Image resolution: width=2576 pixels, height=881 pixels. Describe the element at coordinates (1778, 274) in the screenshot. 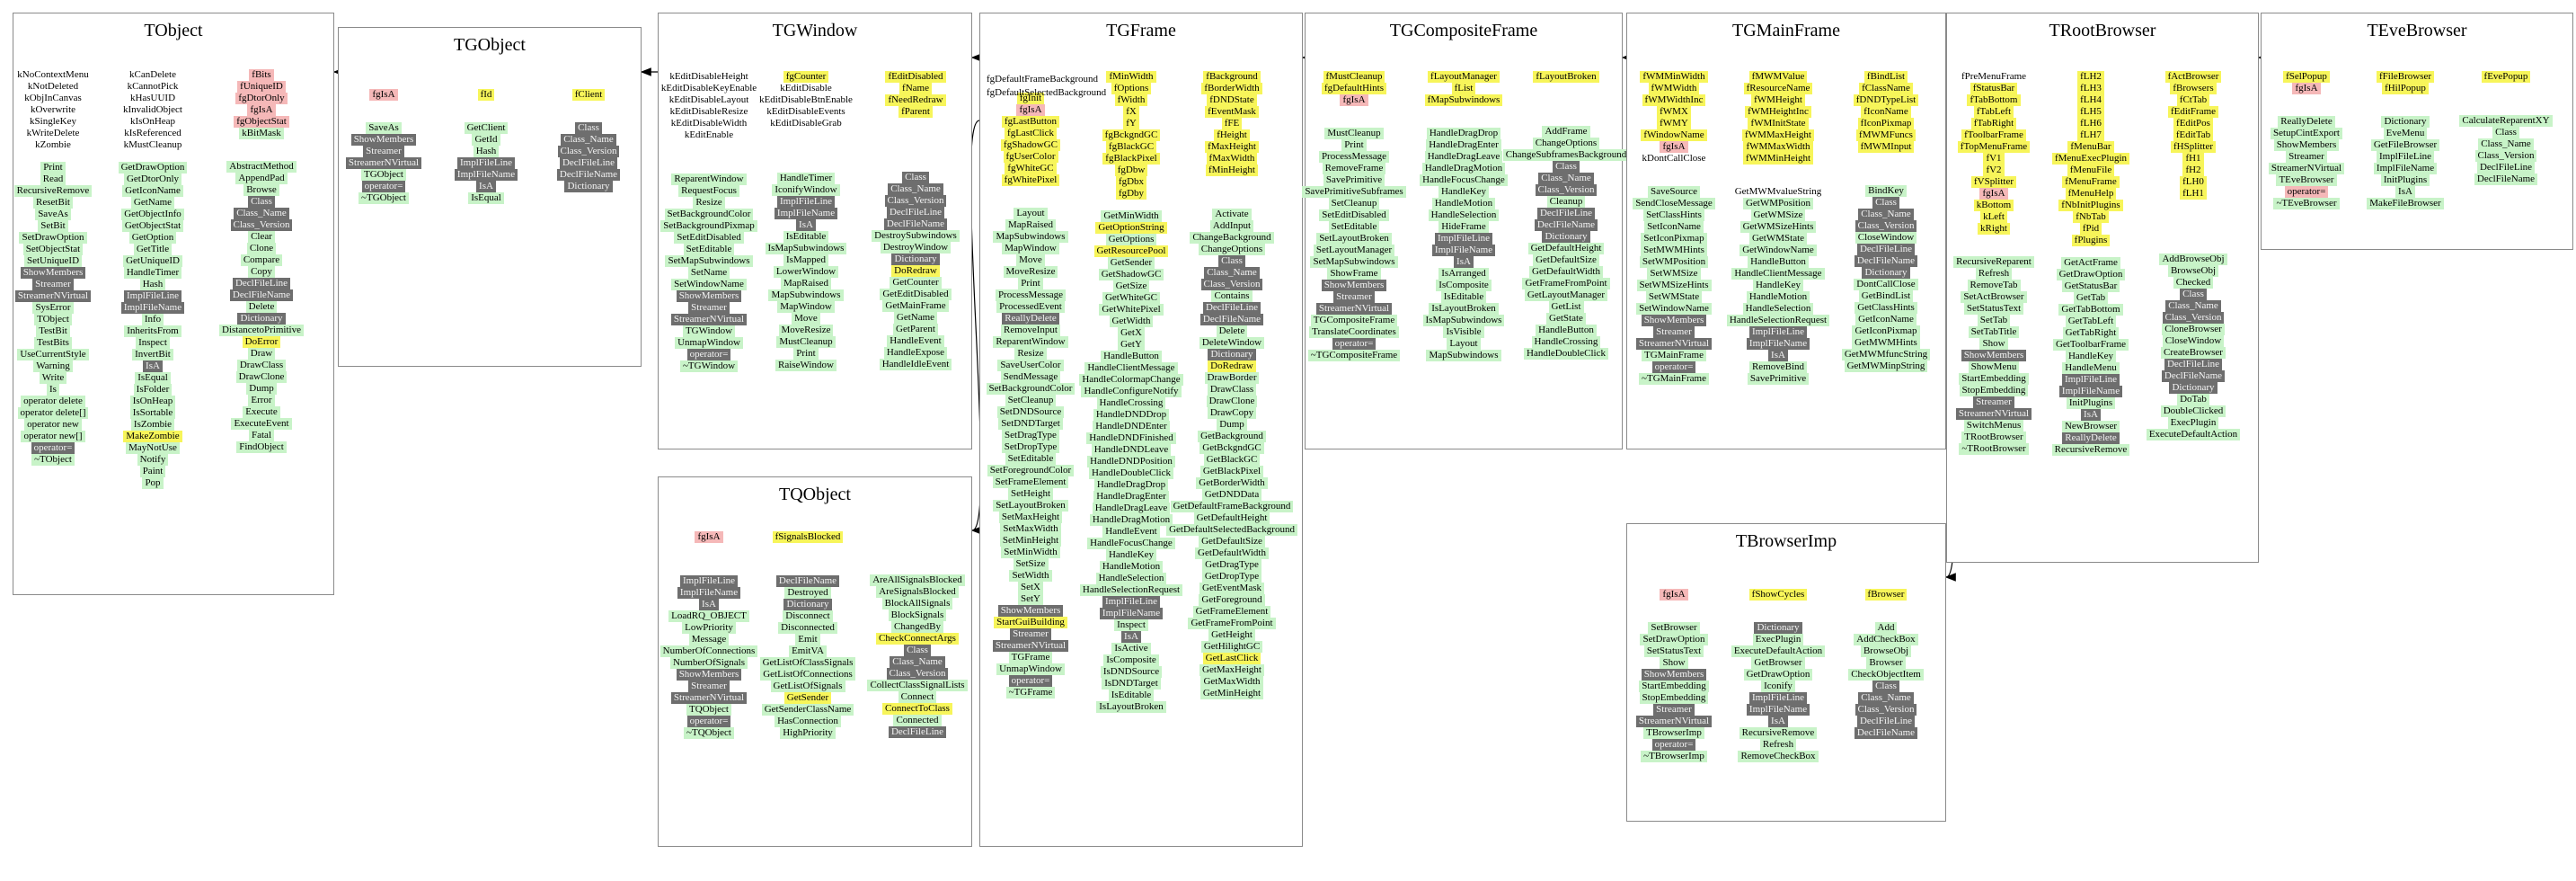

I see `method: HandleClientMessage` at that location.